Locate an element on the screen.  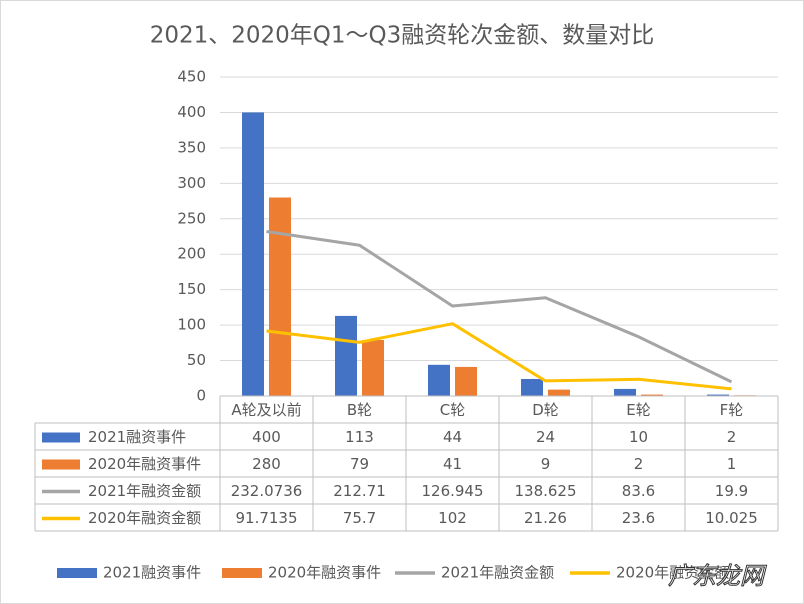
table-cell: 232.0736 is located at coordinates (267, 491).